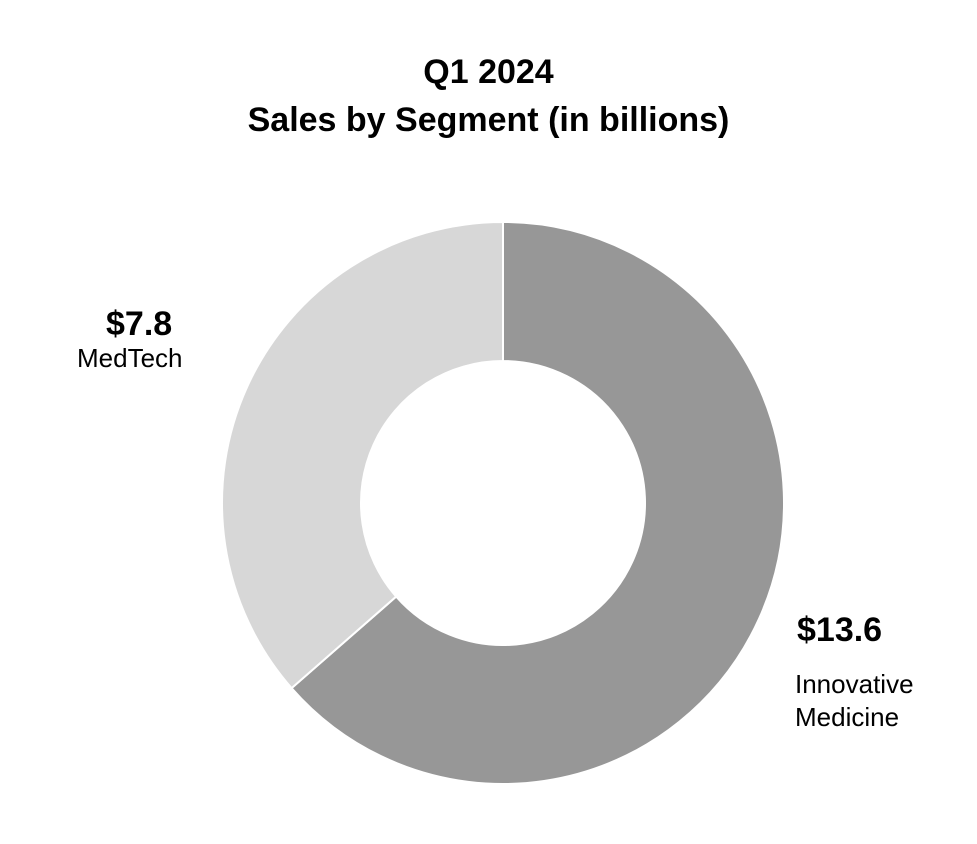 Image resolution: width=977 pixels, height=844 pixels. What do you see at coordinates (840, 630) in the screenshot?
I see `slice-value-label-innovative-medicine: $13.6` at bounding box center [840, 630].